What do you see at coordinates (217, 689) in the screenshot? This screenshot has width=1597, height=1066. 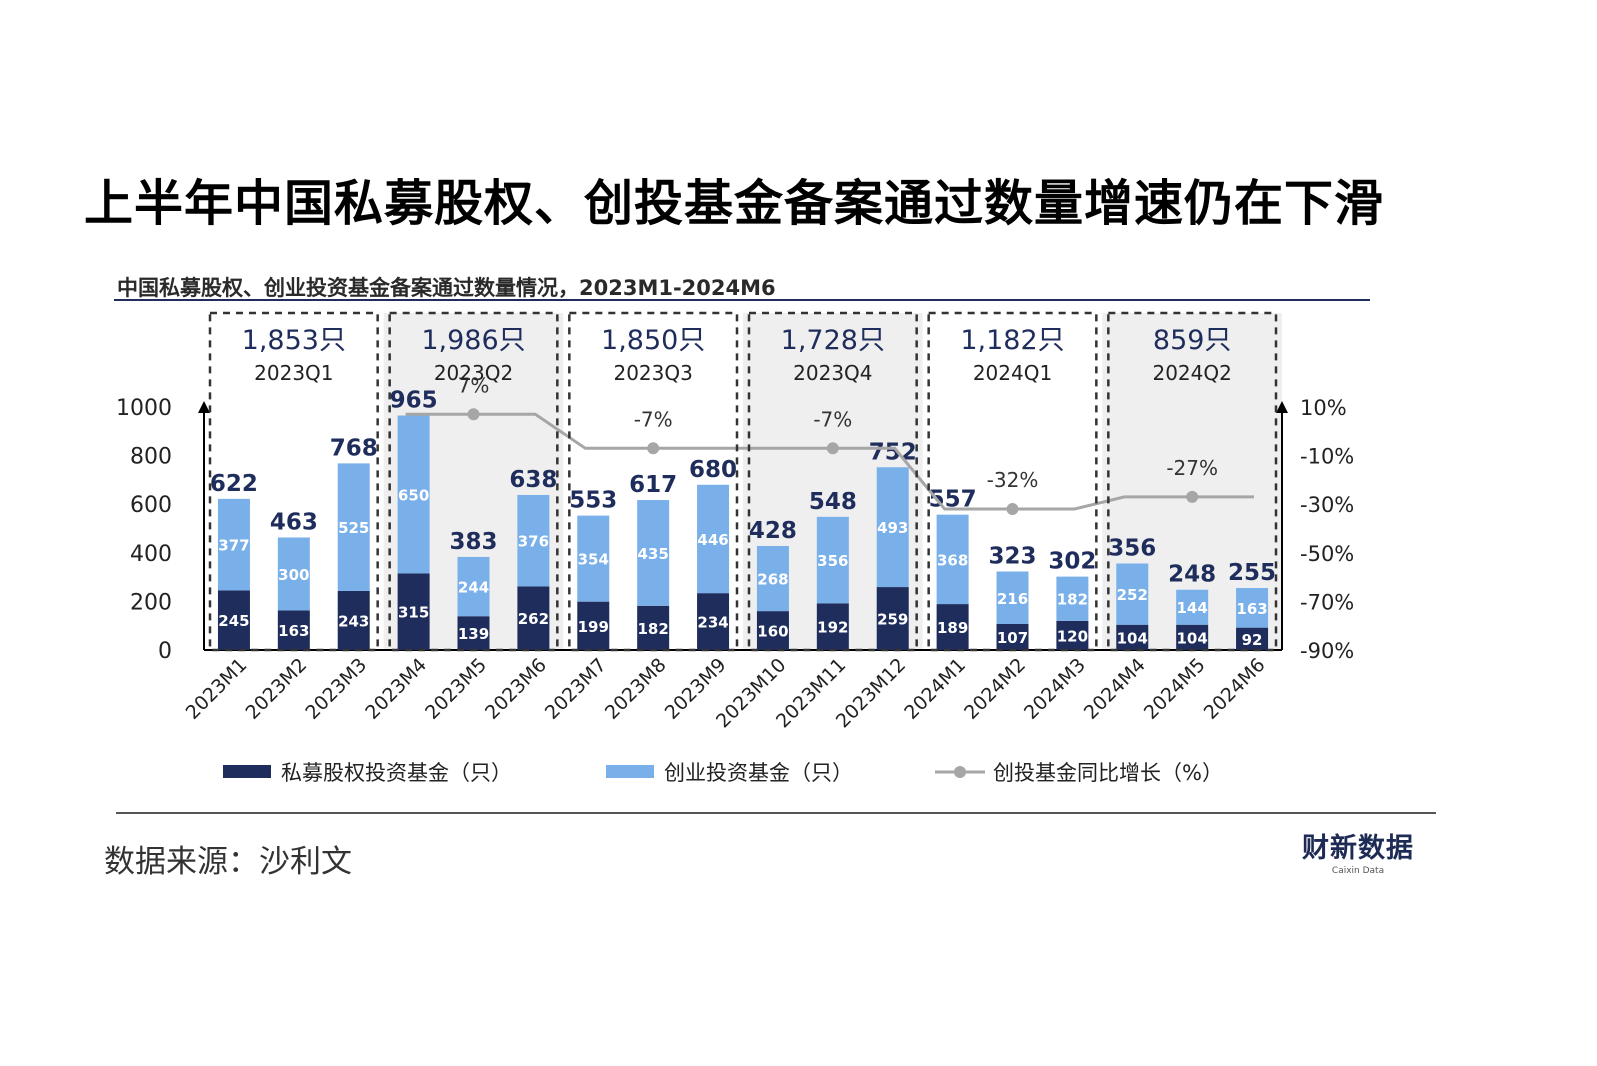 I see `x-axis-tick-label: 2023M1` at bounding box center [217, 689].